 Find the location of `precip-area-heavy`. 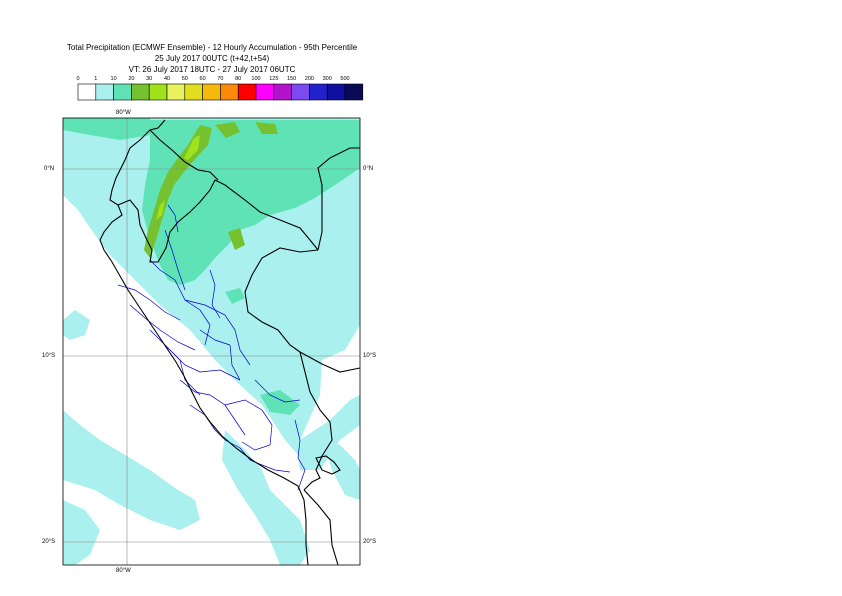

precip-area-heavy is located at coordinates (211, 190).